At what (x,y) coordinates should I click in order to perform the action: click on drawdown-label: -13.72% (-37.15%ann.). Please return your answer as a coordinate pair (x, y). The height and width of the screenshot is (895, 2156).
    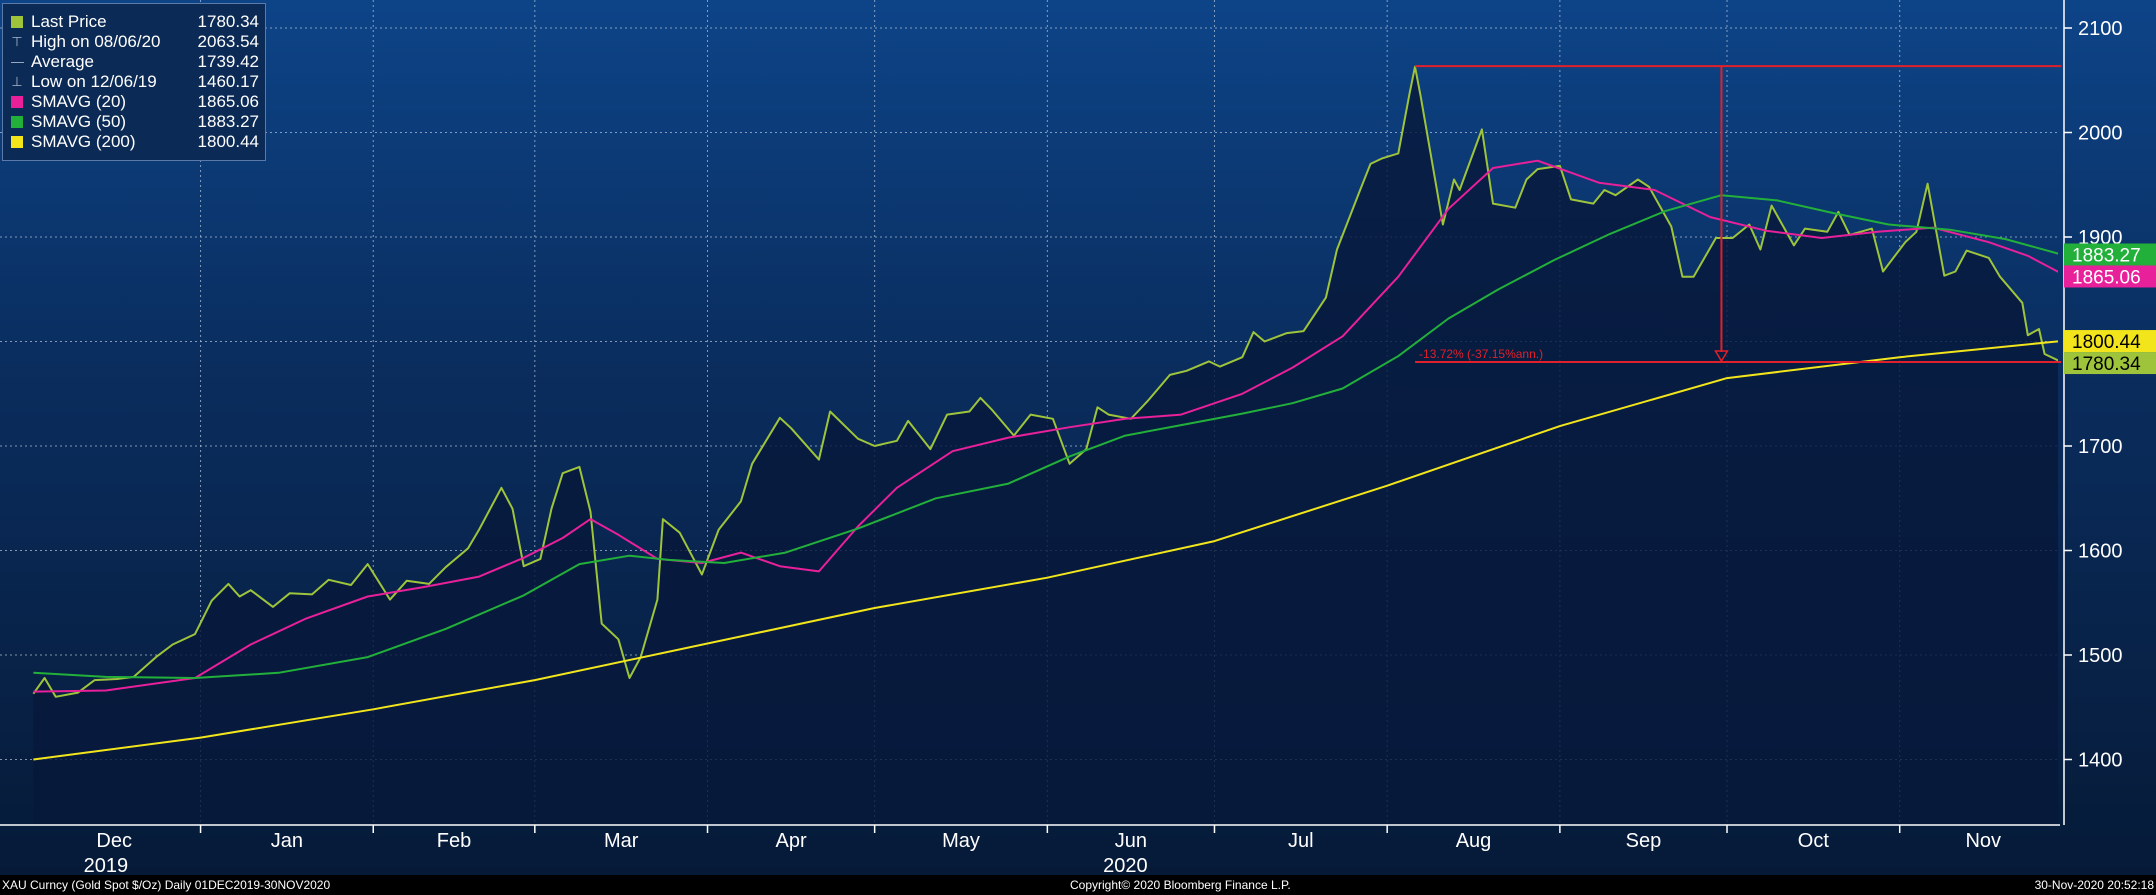
    Looking at the image, I should click on (1481, 354).